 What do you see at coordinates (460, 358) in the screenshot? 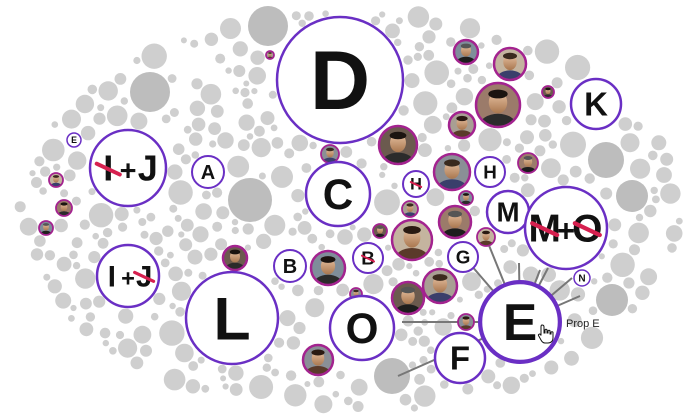
I see `proposition-bubble-f: F` at bounding box center [460, 358].